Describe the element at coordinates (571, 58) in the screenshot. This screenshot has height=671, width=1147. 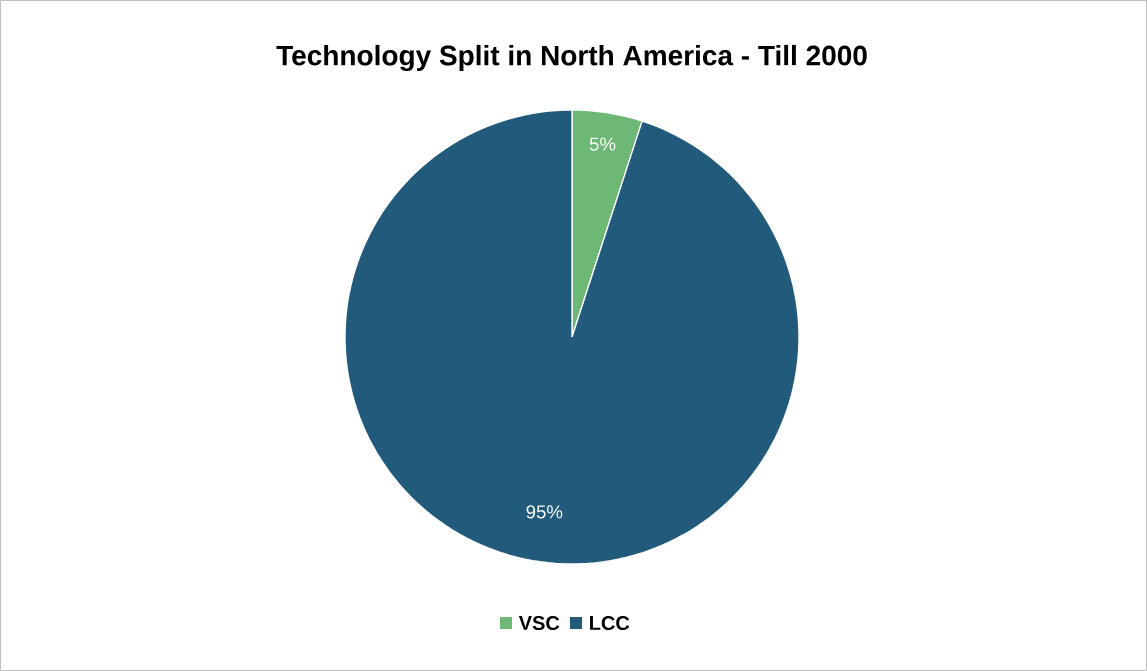
I see `chart-title: Technology Split in North America - Till 2000` at that location.